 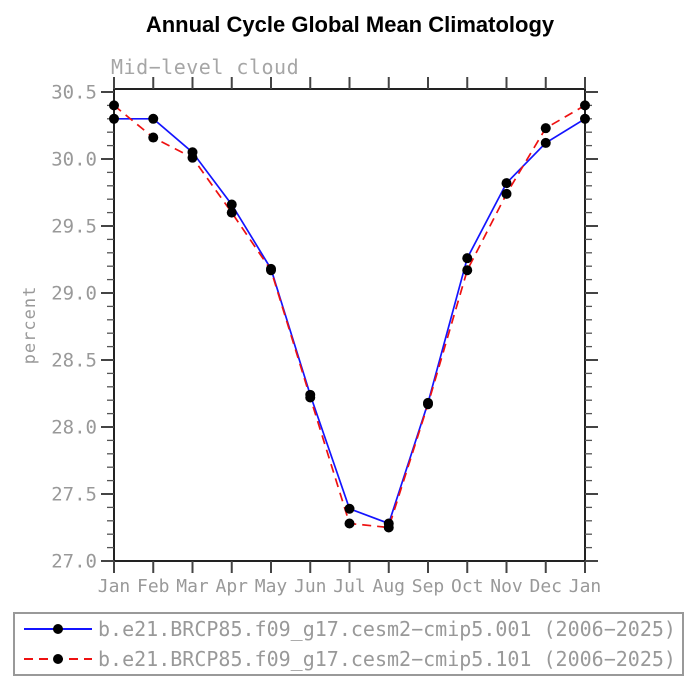 What do you see at coordinates (506, 586) in the screenshot?
I see `x-tick-label: Nov` at bounding box center [506, 586].